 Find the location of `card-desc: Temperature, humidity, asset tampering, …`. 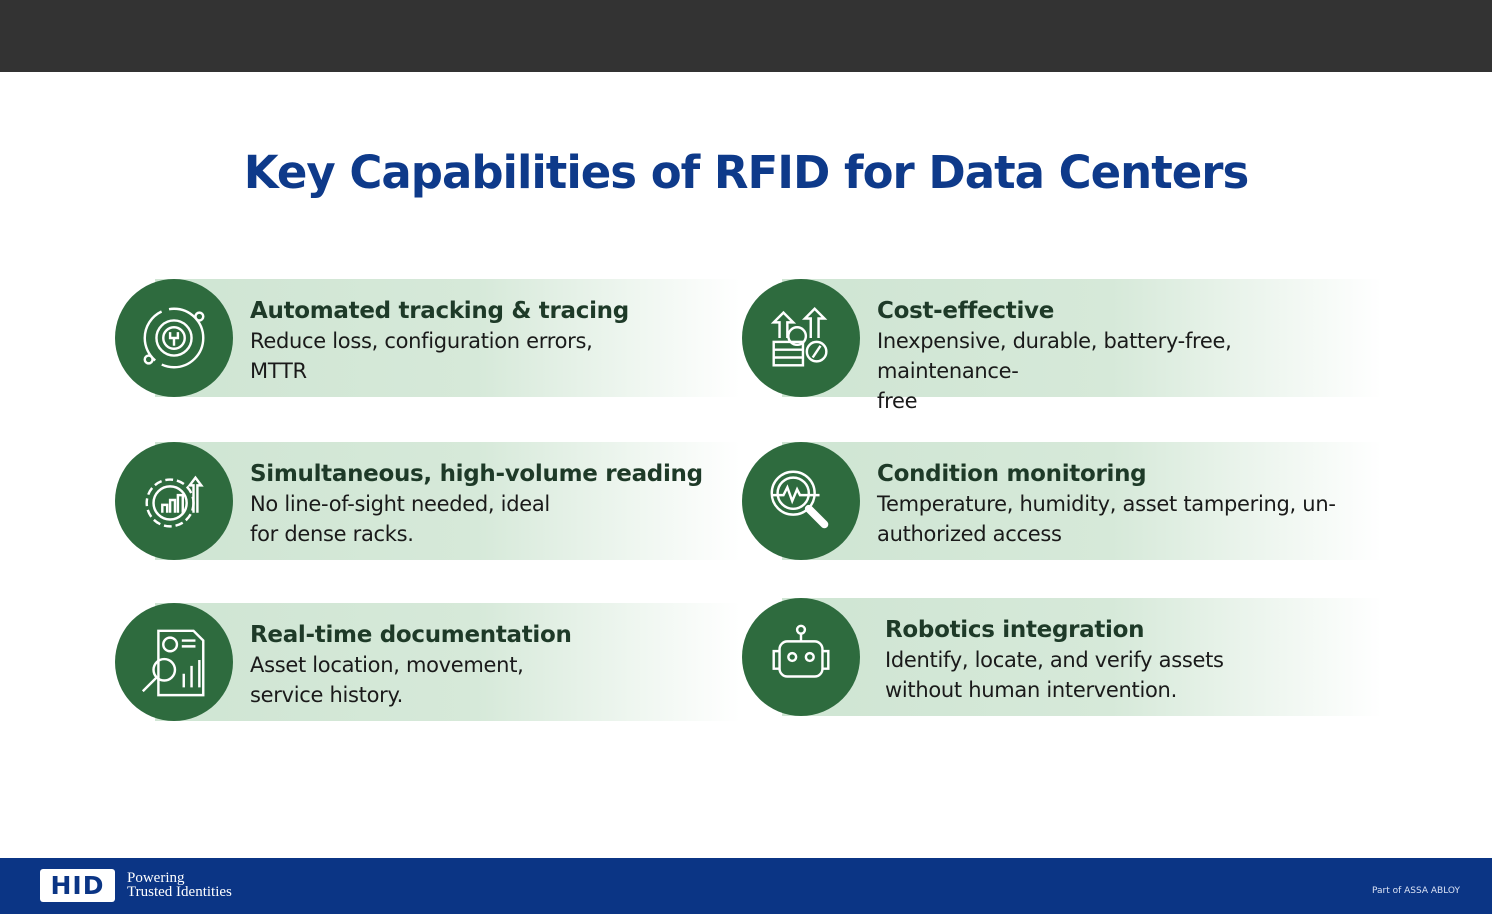

card-desc: Temperature, humidity, asset tampering, … is located at coordinates (1106, 504).